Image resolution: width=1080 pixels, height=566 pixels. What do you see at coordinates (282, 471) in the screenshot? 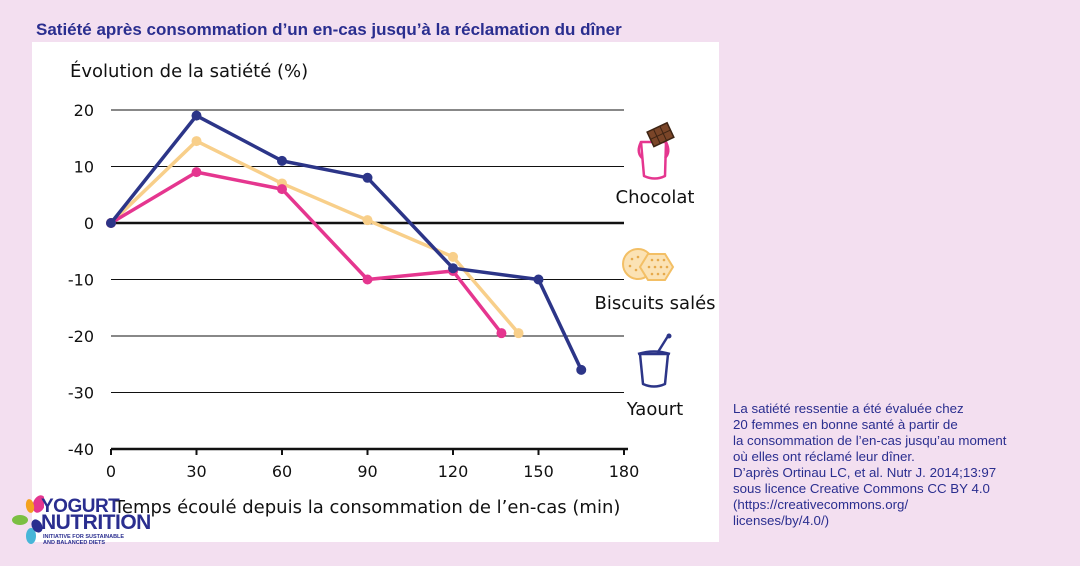
I see `x-tick-label: 60` at bounding box center [282, 471].